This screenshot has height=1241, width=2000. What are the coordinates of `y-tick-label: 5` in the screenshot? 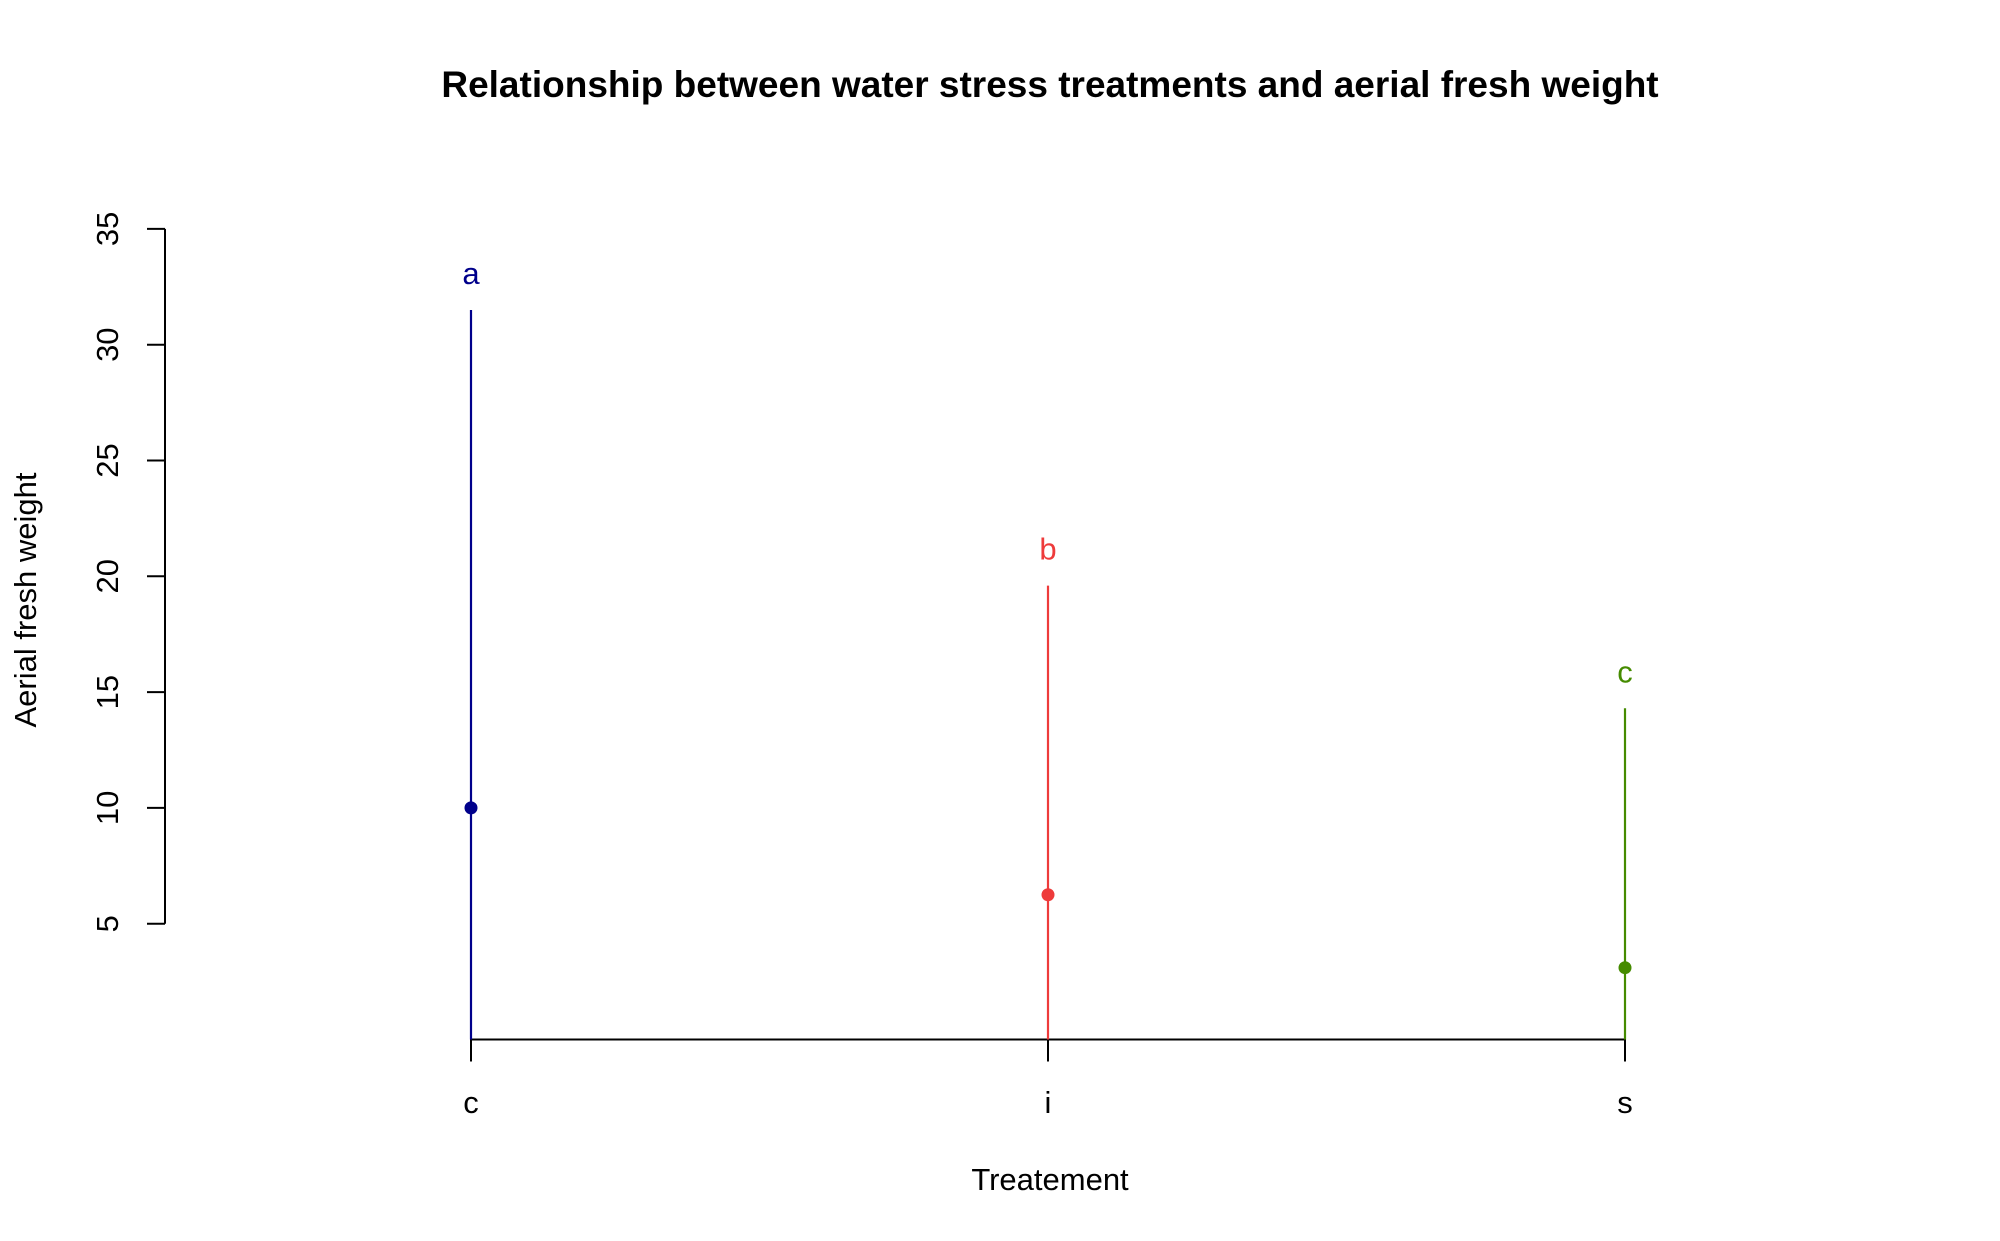 It's located at (107, 923).